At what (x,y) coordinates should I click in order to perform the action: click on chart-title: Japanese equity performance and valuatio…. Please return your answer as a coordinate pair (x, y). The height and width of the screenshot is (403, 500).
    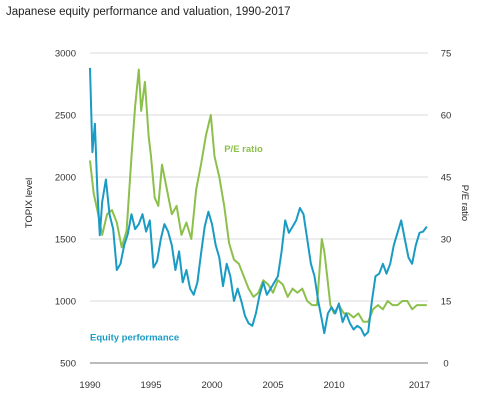
    Looking at the image, I should click on (148, 12).